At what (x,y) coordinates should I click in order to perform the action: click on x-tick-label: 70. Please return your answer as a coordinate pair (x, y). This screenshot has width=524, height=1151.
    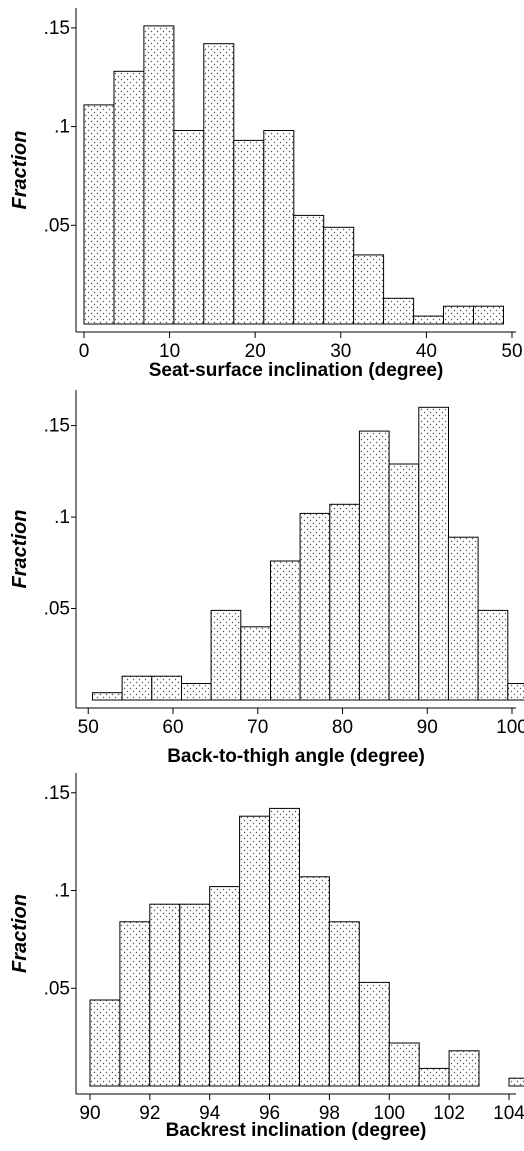
    Looking at the image, I should click on (257, 727).